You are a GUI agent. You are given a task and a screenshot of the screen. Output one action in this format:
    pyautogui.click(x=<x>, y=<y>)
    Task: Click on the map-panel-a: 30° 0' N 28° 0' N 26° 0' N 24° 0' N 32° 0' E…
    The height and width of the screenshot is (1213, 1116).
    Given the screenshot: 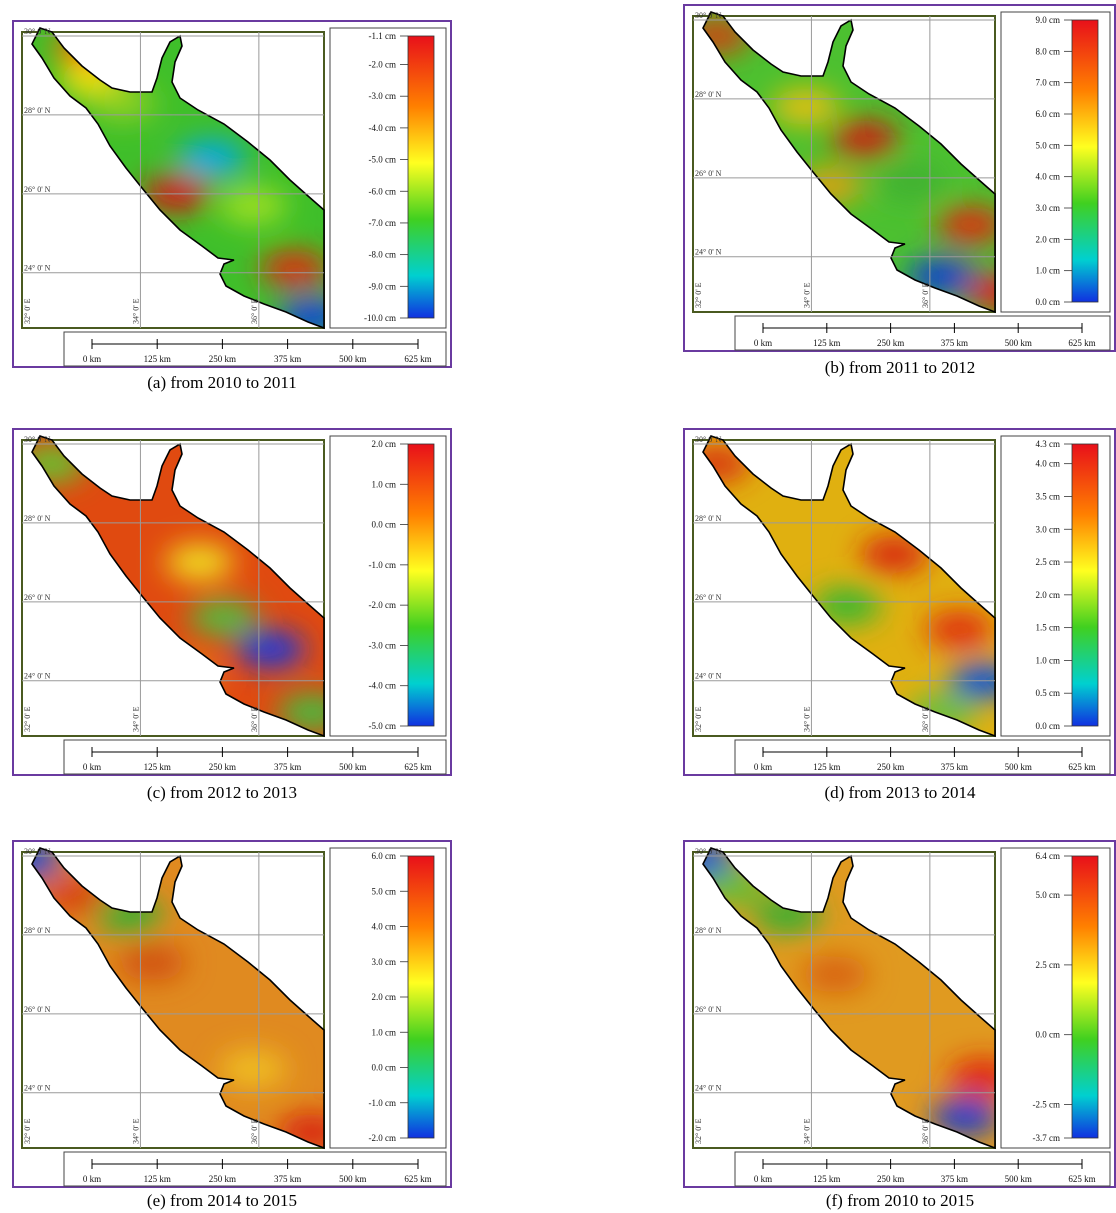 What is the action you would take?
    pyautogui.click(x=232, y=195)
    